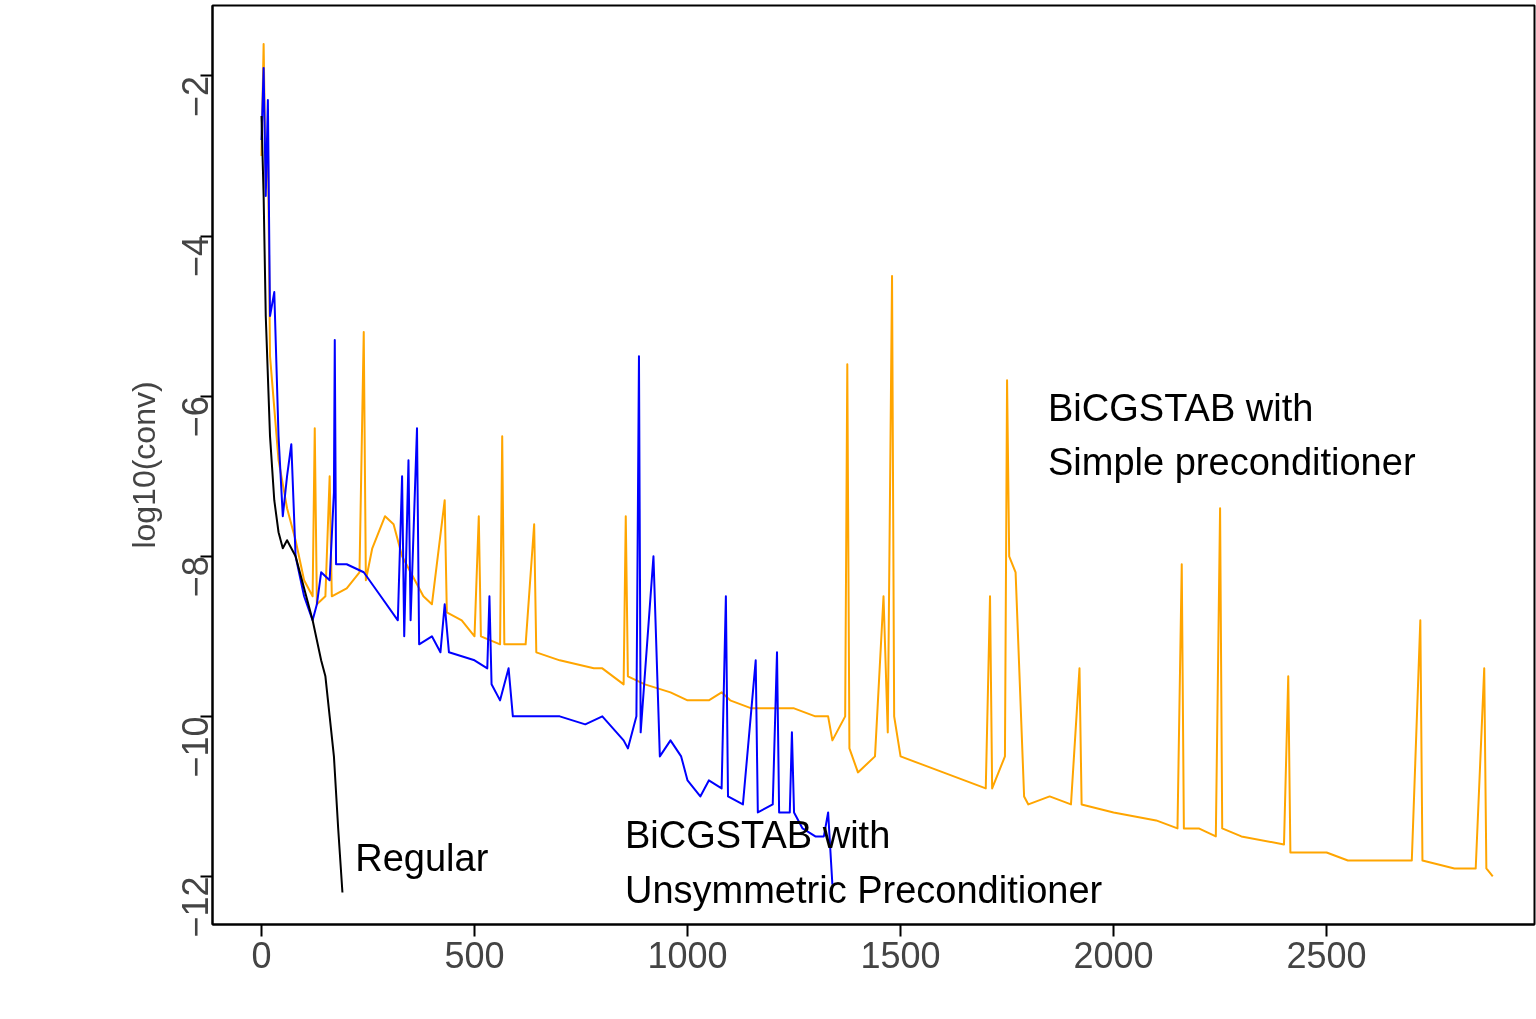 This screenshot has height=1019, width=1536. What do you see at coordinates (422, 858) in the screenshot?
I see `annotation: Regular` at bounding box center [422, 858].